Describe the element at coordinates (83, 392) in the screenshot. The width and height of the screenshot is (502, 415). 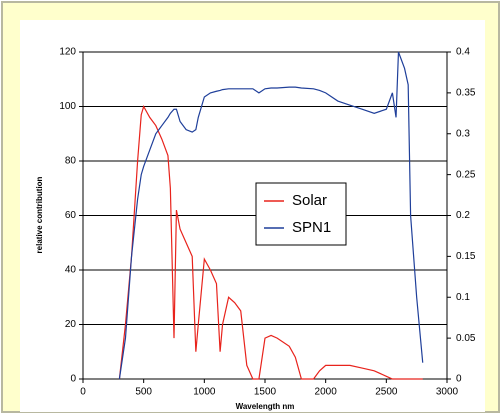
I see `x-tick-label: 0` at that location.